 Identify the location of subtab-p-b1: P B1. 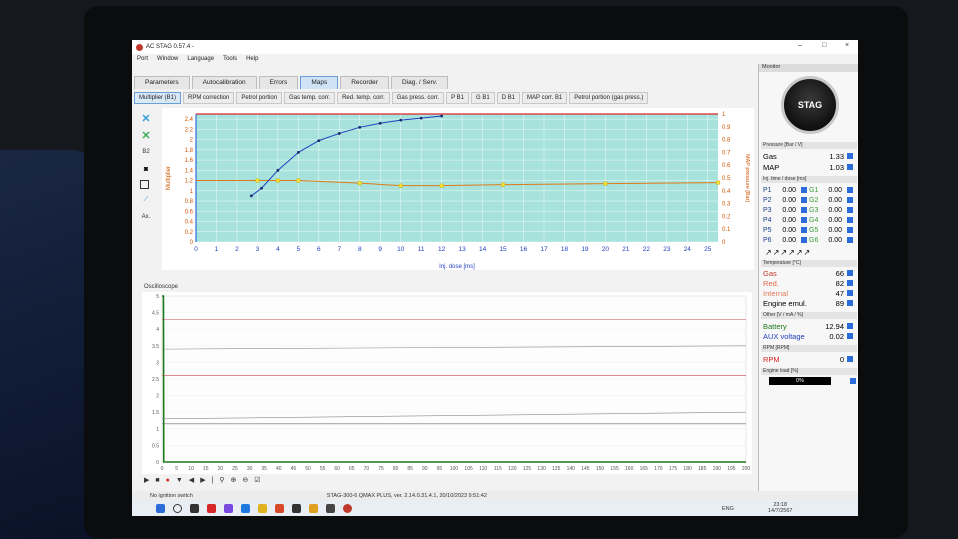
(458, 98).